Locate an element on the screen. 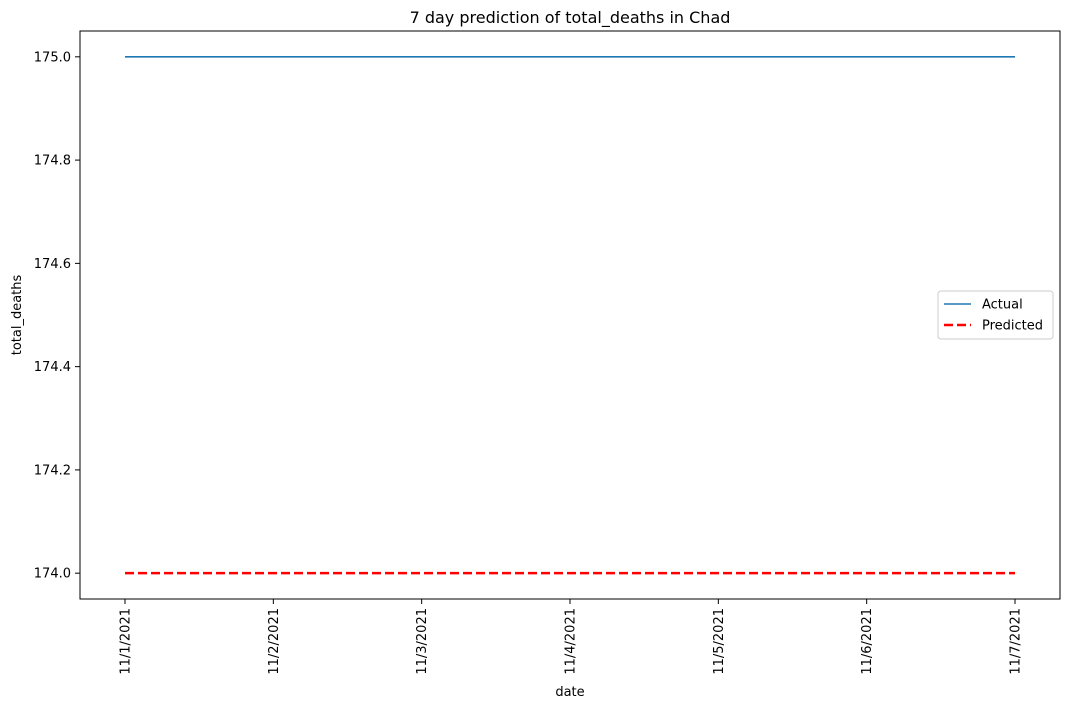  legend-label-actual: Actual is located at coordinates (1002, 305).